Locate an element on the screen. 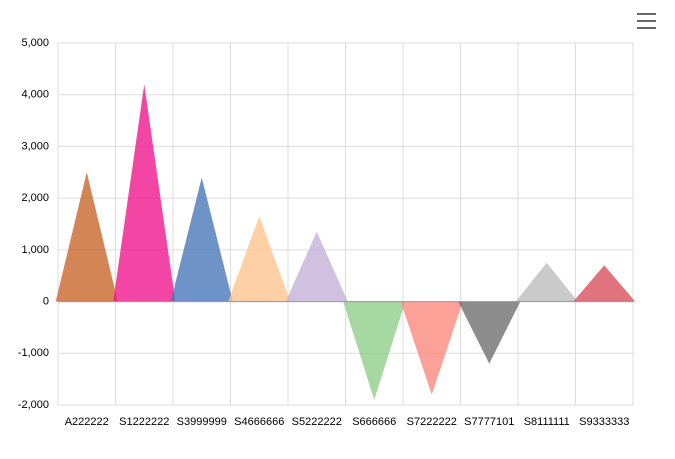 The width and height of the screenshot is (675, 459). x-tick-label: S5222222 is located at coordinates (317, 422).